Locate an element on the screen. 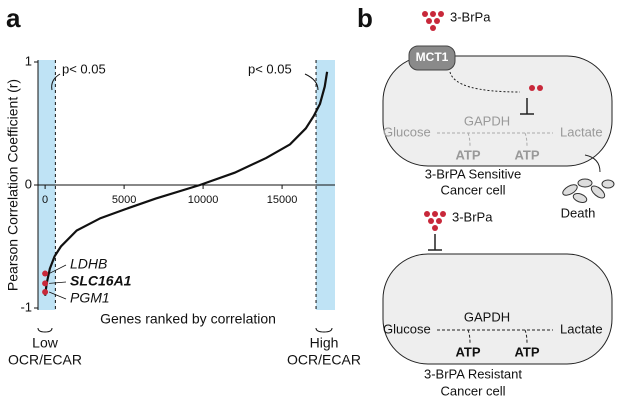  x-tick-label: 0 is located at coordinates (45, 200).